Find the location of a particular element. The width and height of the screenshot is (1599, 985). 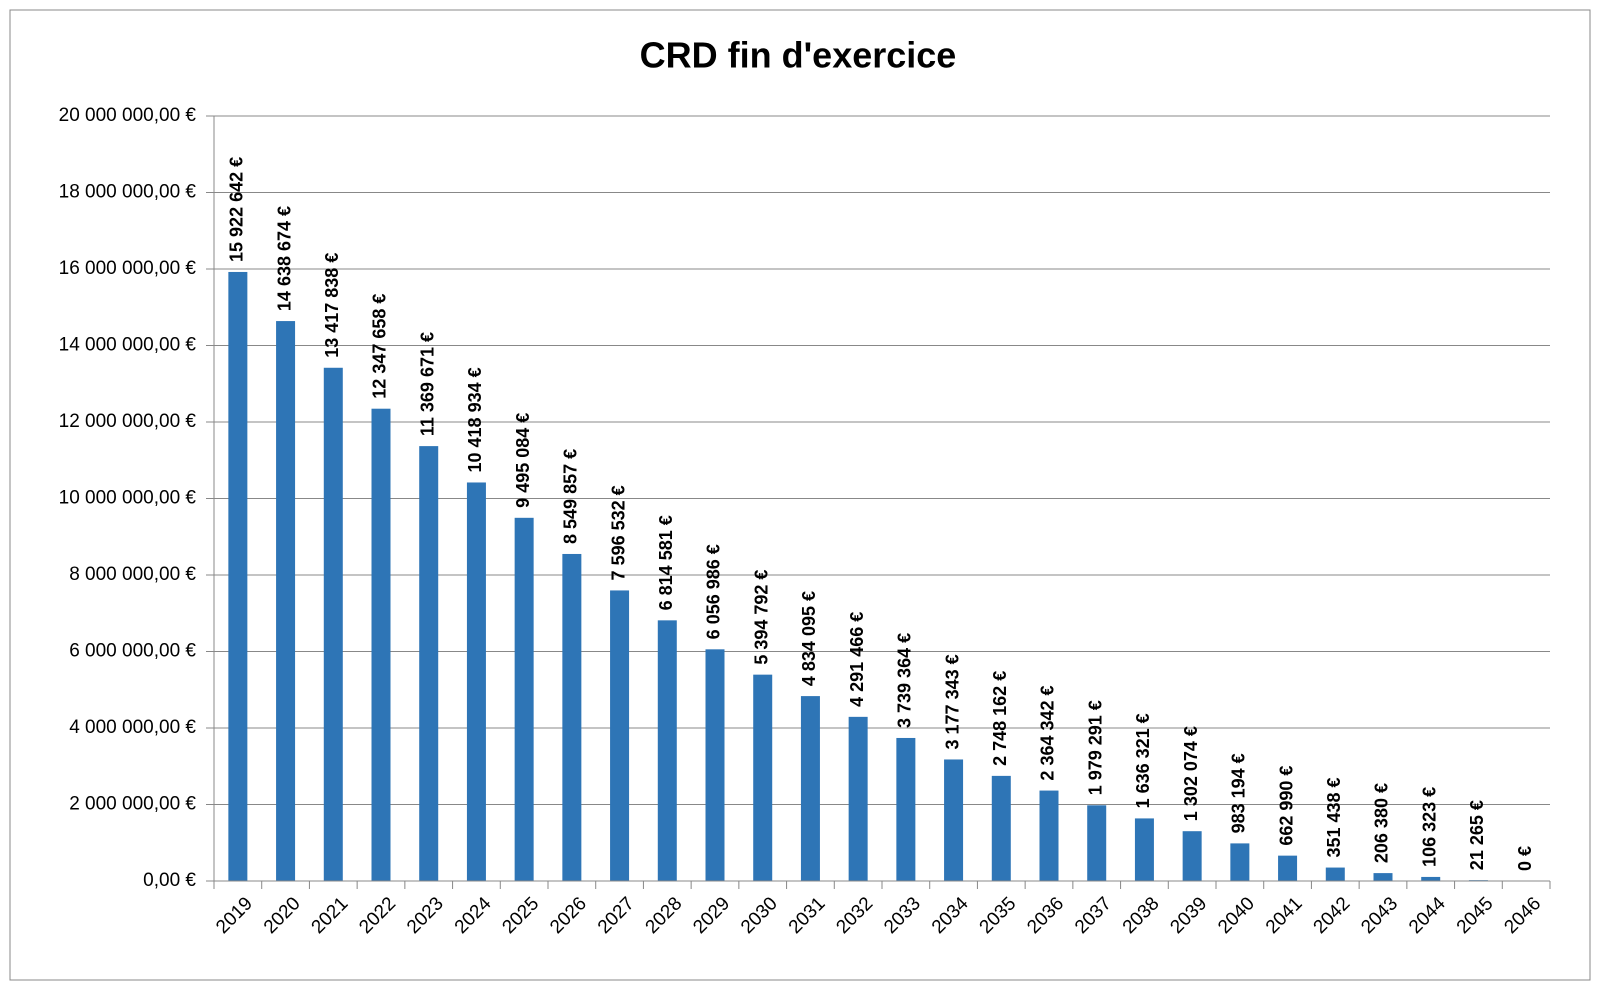

data-label: 351 438 € is located at coordinates (1334, 817).